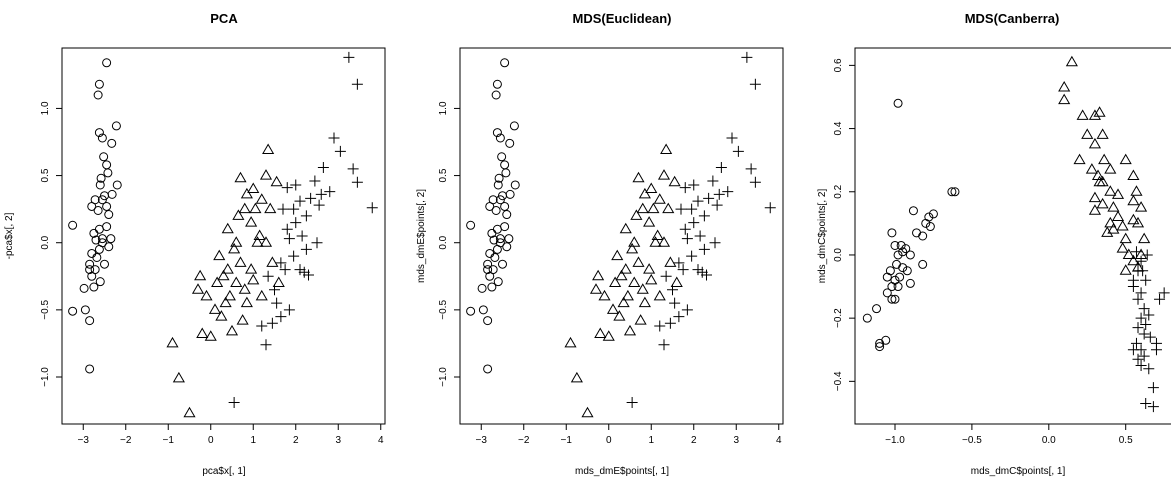 The height and width of the screenshot is (479, 1171). What do you see at coordinates (838, 318) in the screenshot?
I see `y-tick-label: −0.2` at bounding box center [838, 318].